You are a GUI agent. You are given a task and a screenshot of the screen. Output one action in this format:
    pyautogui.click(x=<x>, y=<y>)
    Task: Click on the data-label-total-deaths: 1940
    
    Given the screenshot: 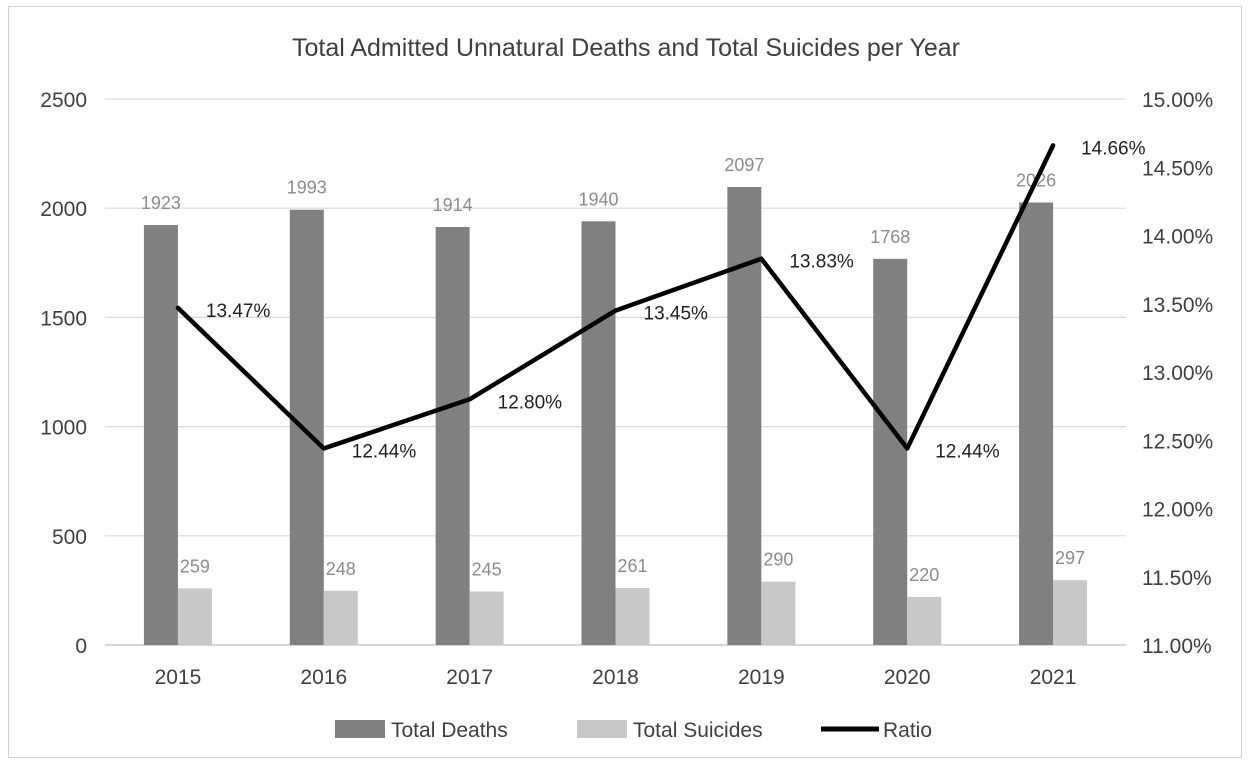 What is the action you would take?
    pyautogui.click(x=598, y=199)
    